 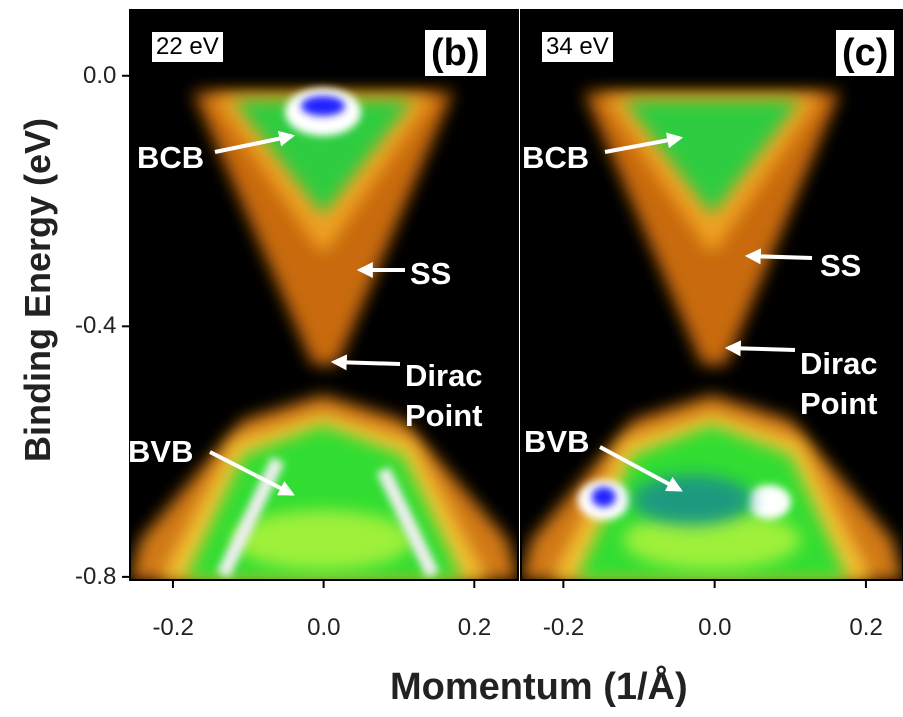 I want to click on band-shade, so click(x=692, y=500).